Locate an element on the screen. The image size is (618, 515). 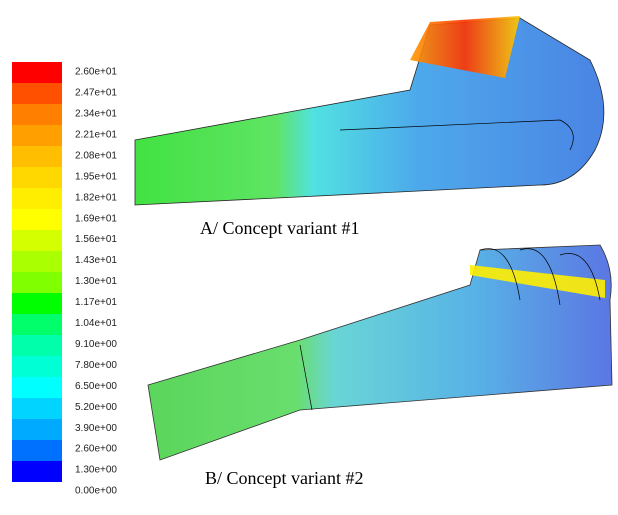
colorbar-label: 1.17e+01 is located at coordinates (96, 302).